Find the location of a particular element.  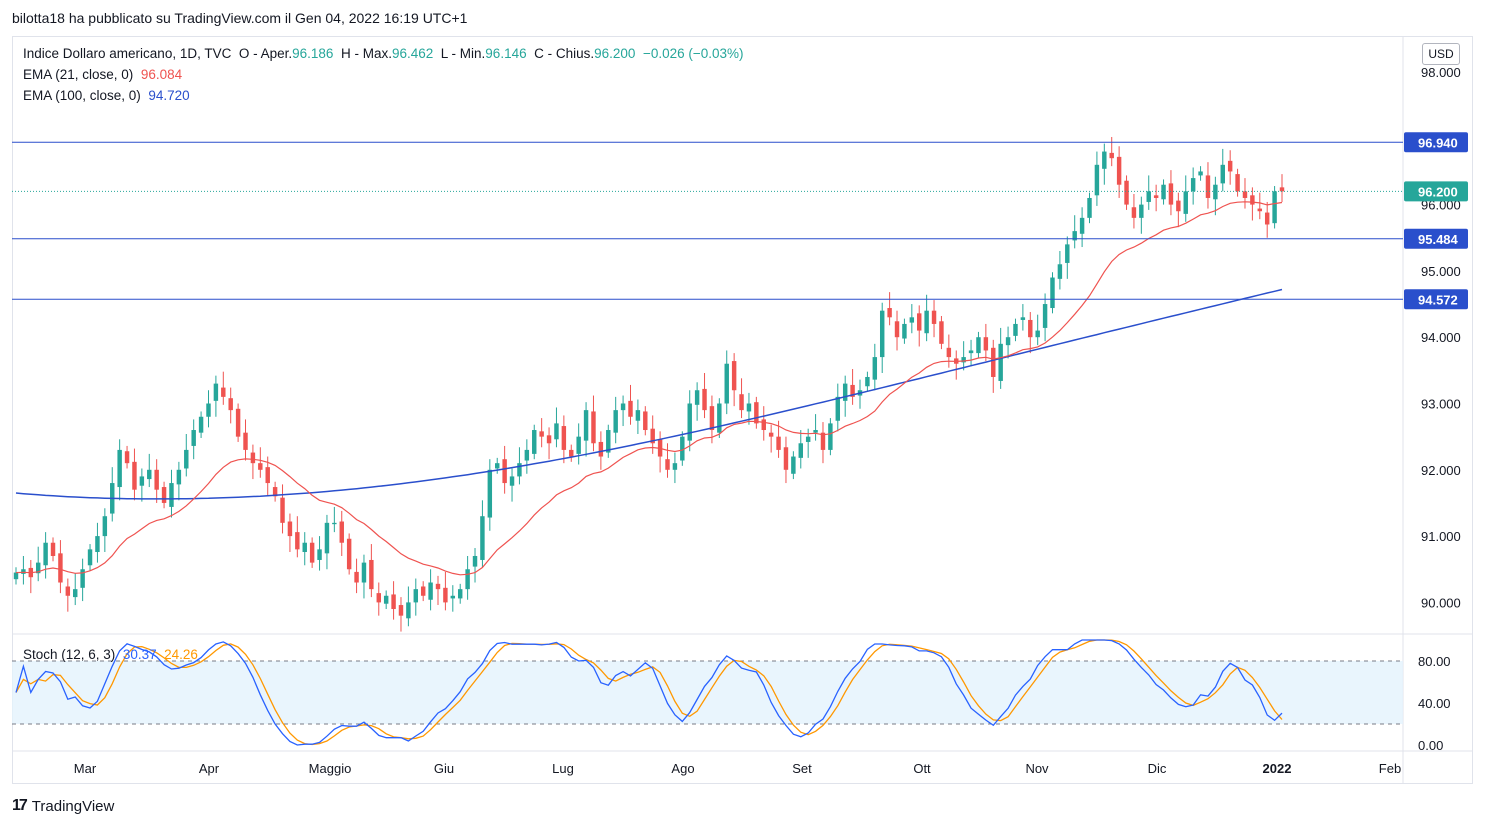

stoch-axis-label: 80.00 is located at coordinates (1434, 661).